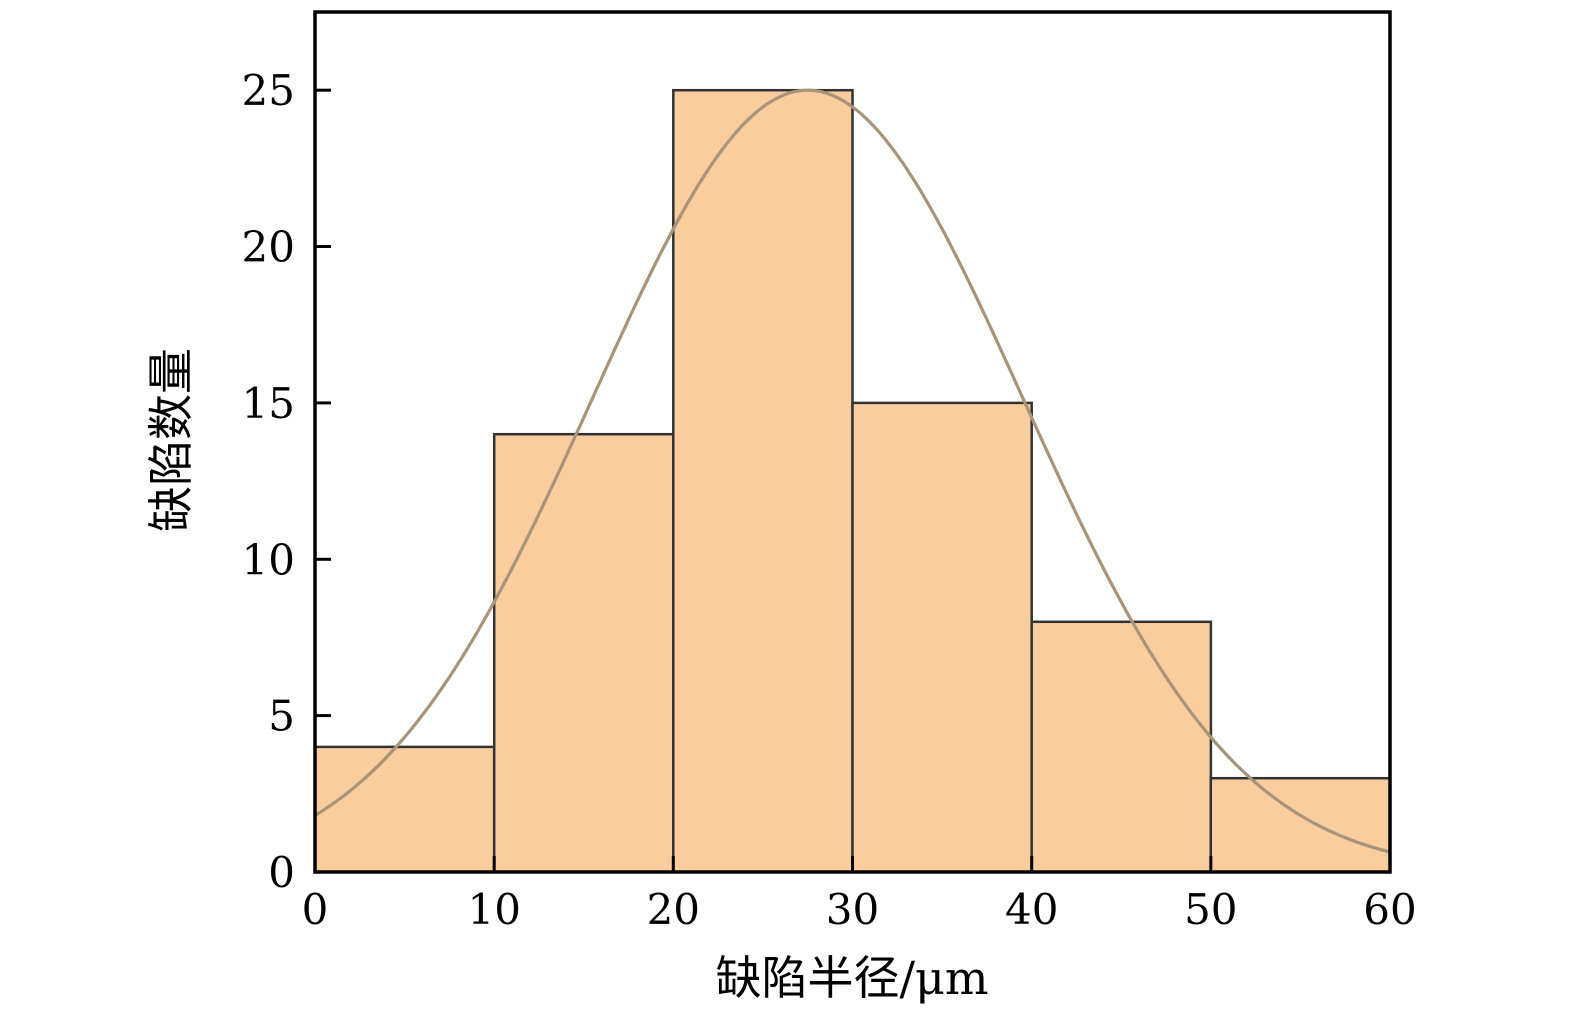 Image resolution: width=1575 pixels, height=1033 pixels. What do you see at coordinates (268, 559) in the screenshot?
I see `y-tick-label: 10` at bounding box center [268, 559].